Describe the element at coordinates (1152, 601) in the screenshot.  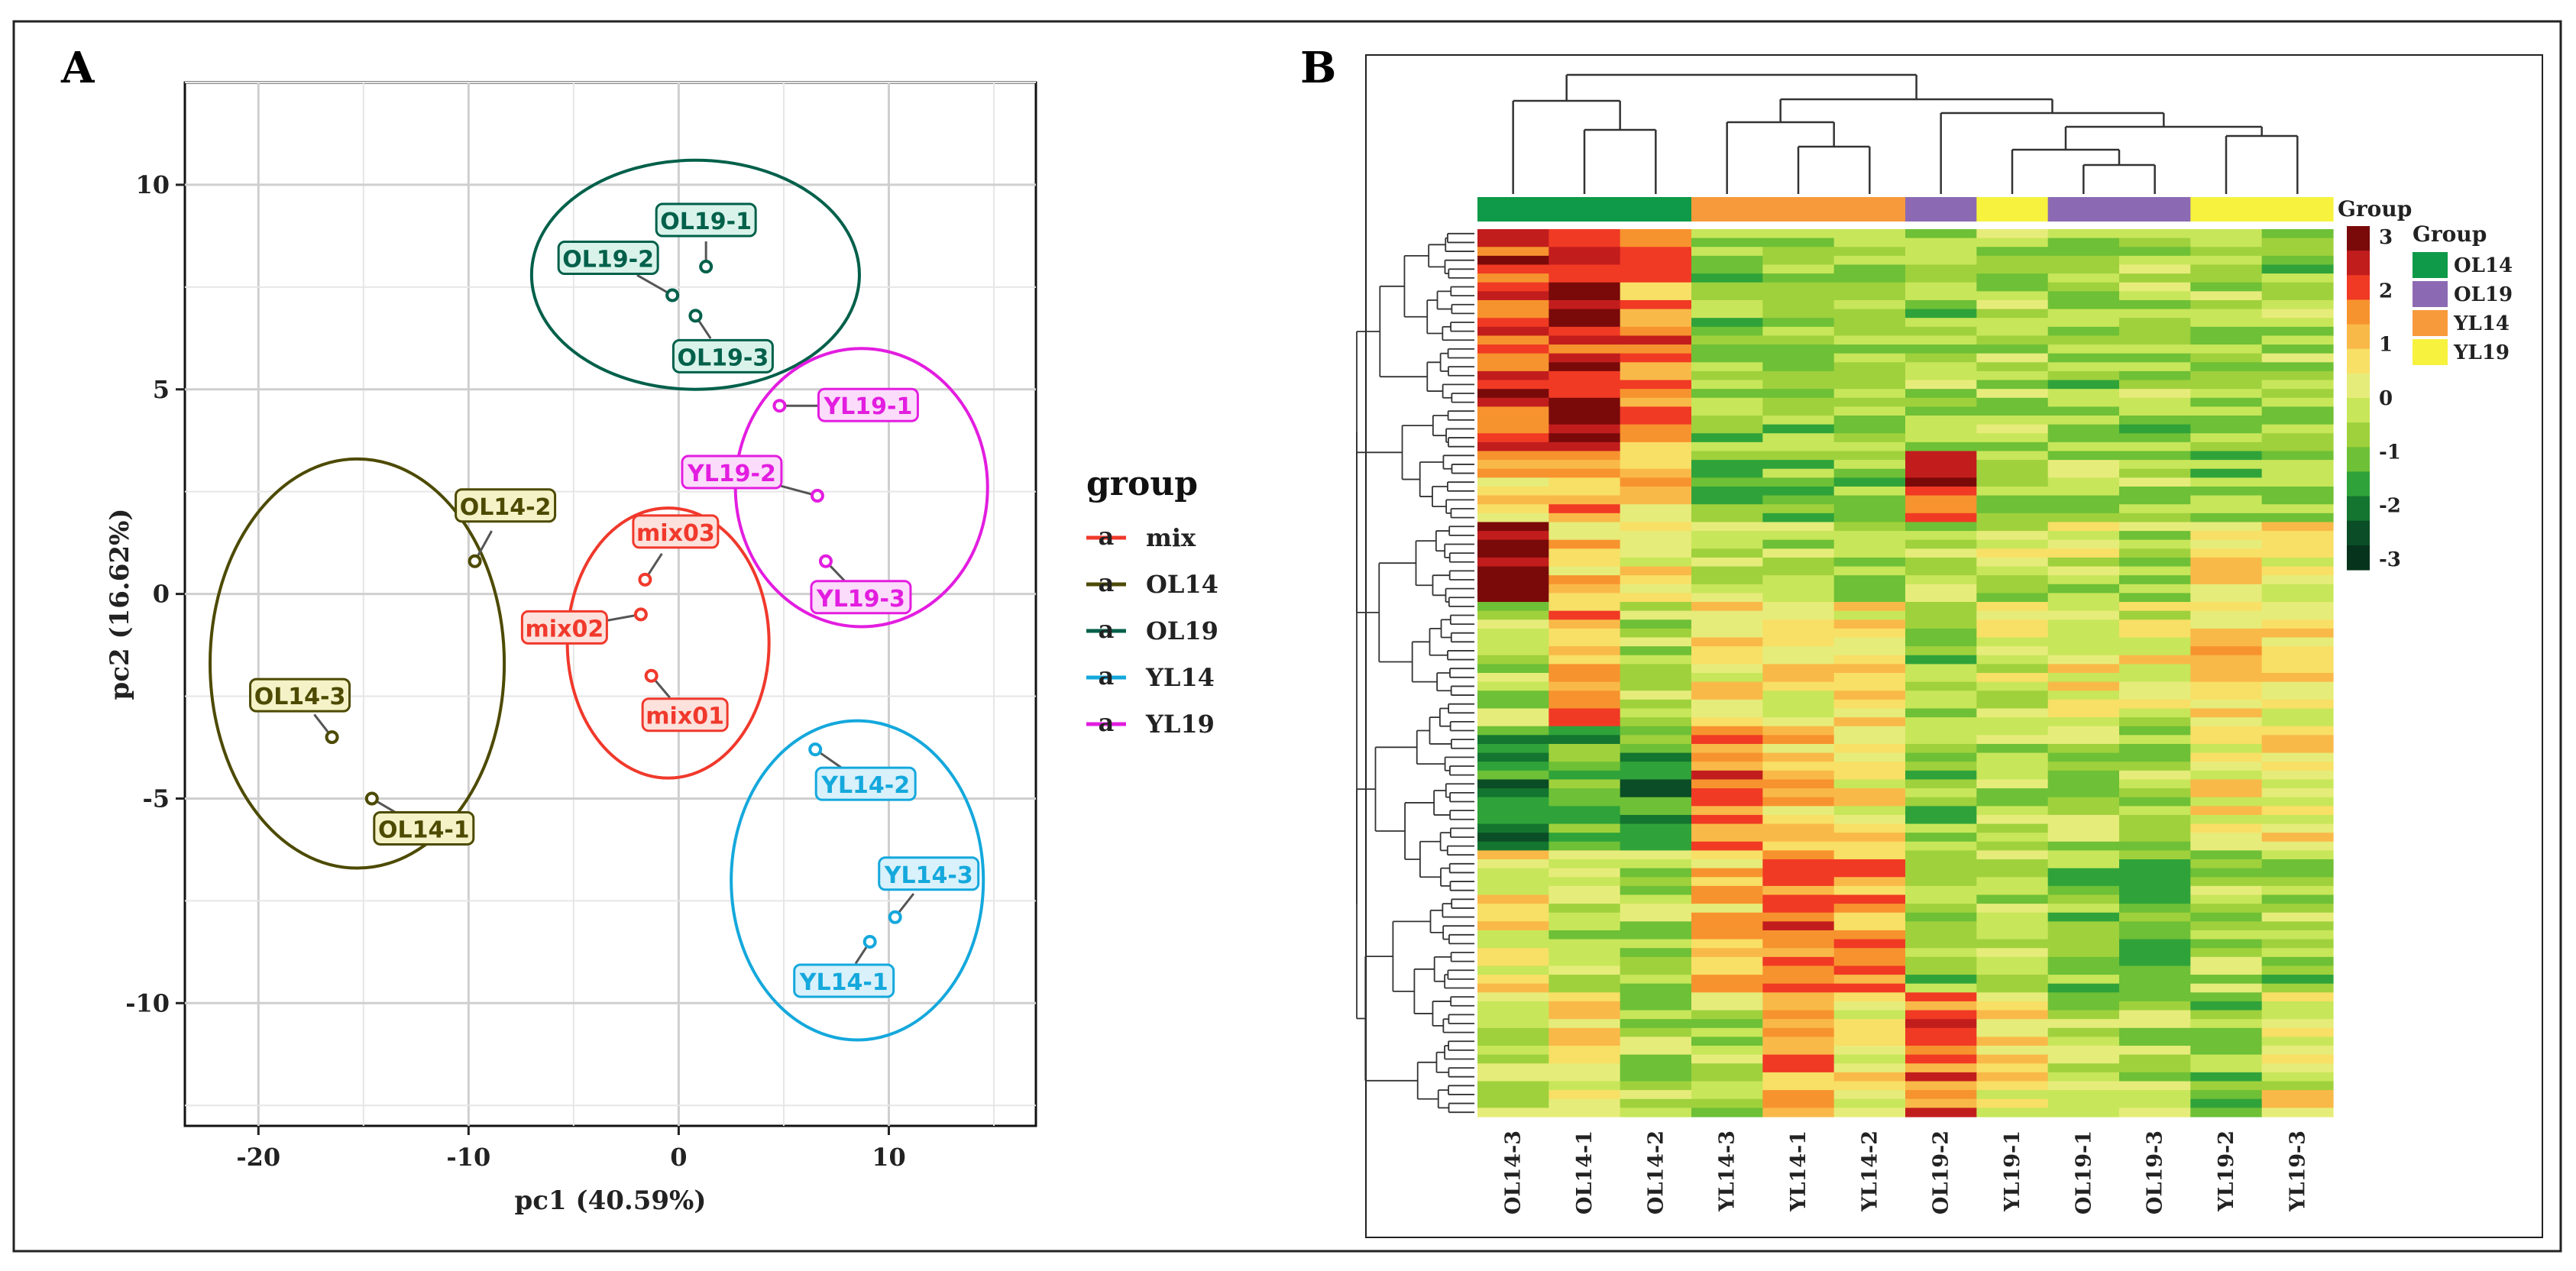
I see `pca-legend: group a mix a OL14 a OL19 a YL14 a YL19` at that location.